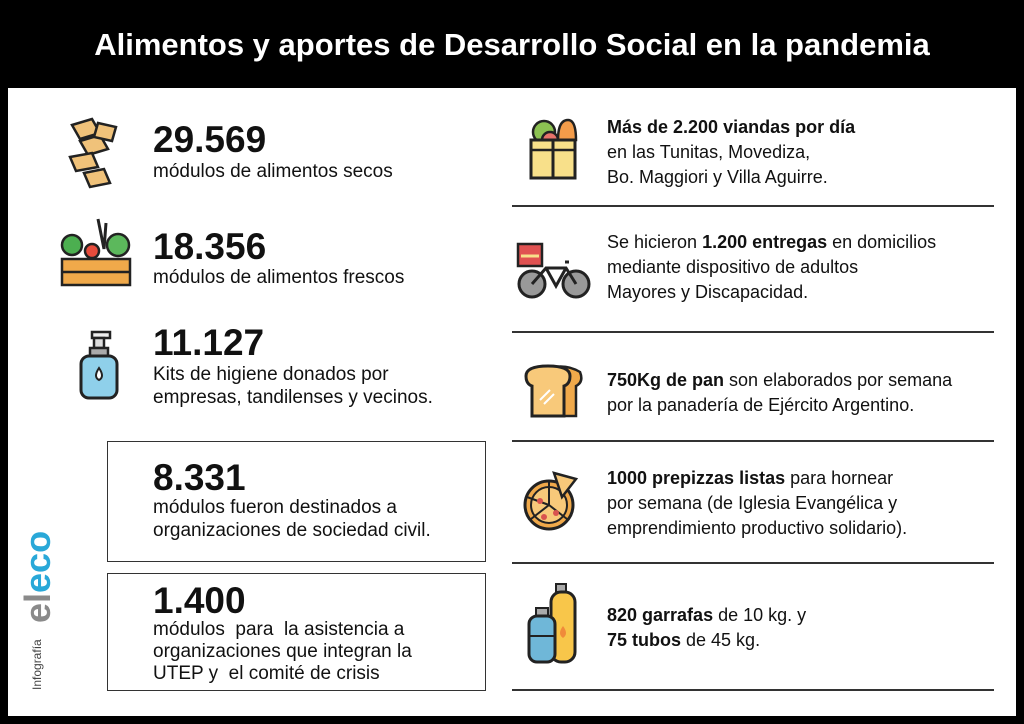 The width and height of the screenshot is (1024, 724). Describe the element at coordinates (761, 405) in the screenshot. I see `text-line: por la panadería de Ejército Argentino.` at that location.